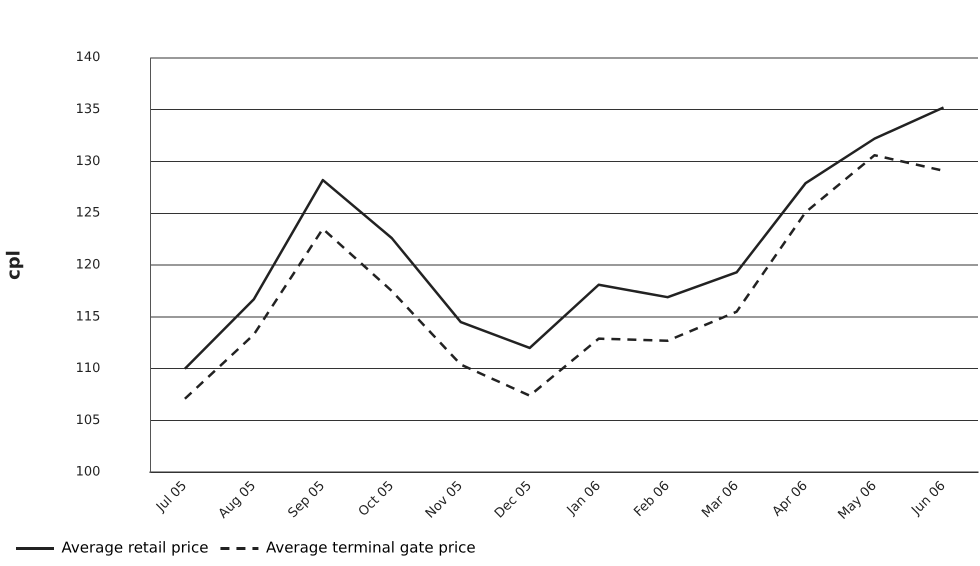  What do you see at coordinates (584, 498) in the screenshot?
I see `x-tick-label: Jan 06` at bounding box center [584, 498].